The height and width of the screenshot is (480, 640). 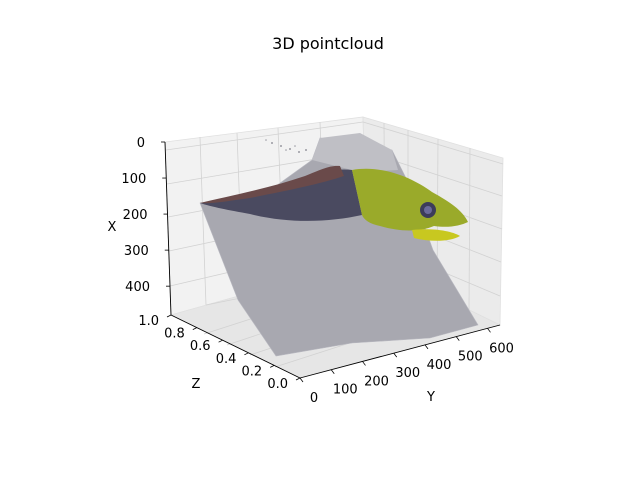 I want to click on x-axis-tick-label: 100, so click(x=133, y=179).